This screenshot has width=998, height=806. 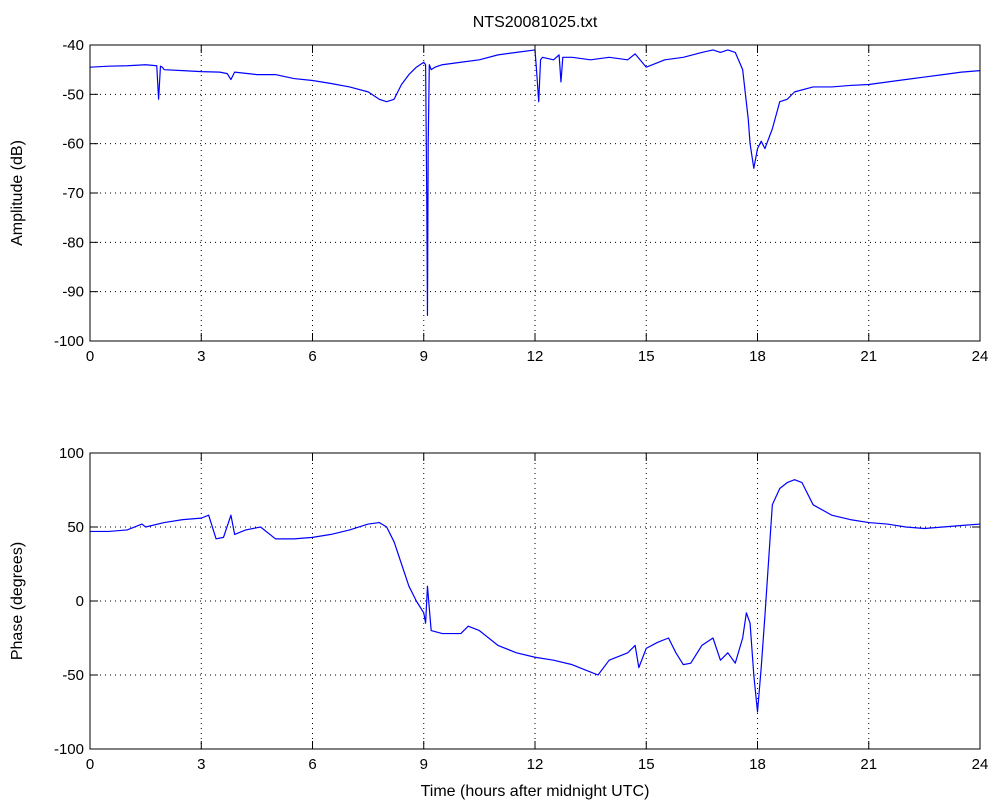 I want to click on phase-y-tick-label: -100, so click(x=69, y=749).